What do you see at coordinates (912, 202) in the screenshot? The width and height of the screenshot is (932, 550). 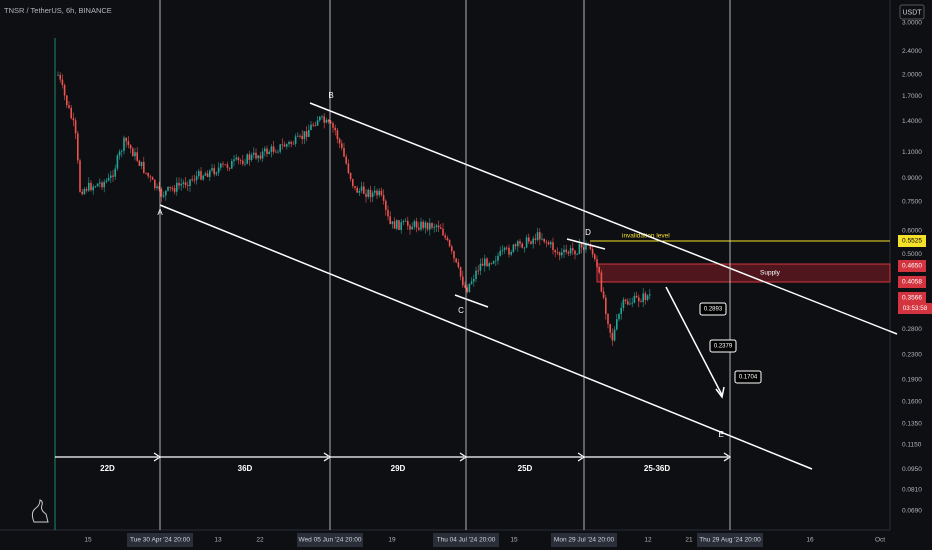 I see `price-label: 0.7500` at bounding box center [912, 202].